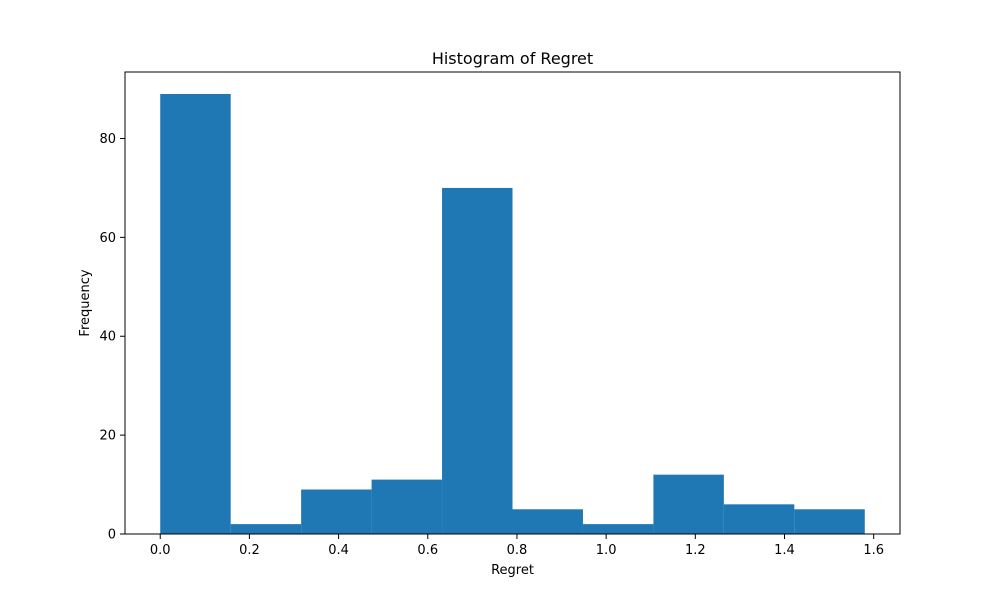  Describe the element at coordinates (517, 550) in the screenshot. I see `x-tick-label: 0.8` at that location.